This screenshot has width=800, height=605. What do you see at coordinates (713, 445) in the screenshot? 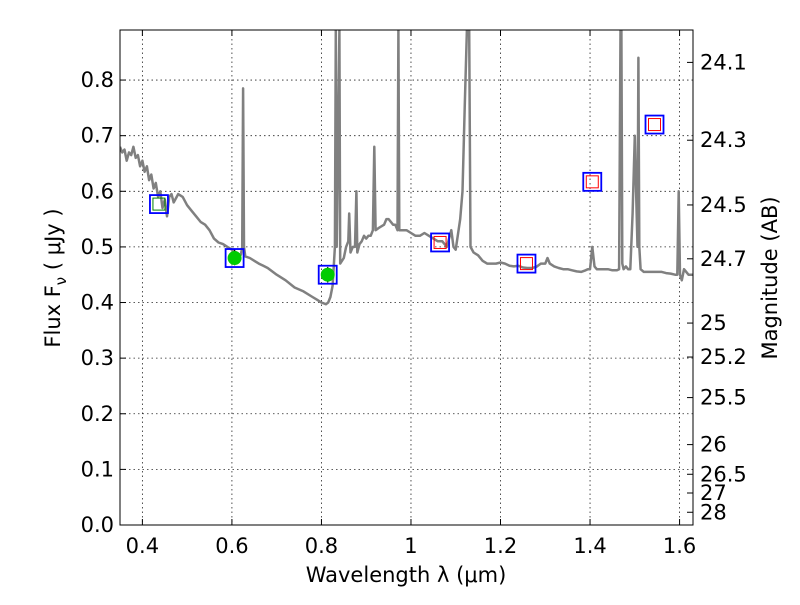
I see `y2-tick-label: 26` at bounding box center [713, 445].